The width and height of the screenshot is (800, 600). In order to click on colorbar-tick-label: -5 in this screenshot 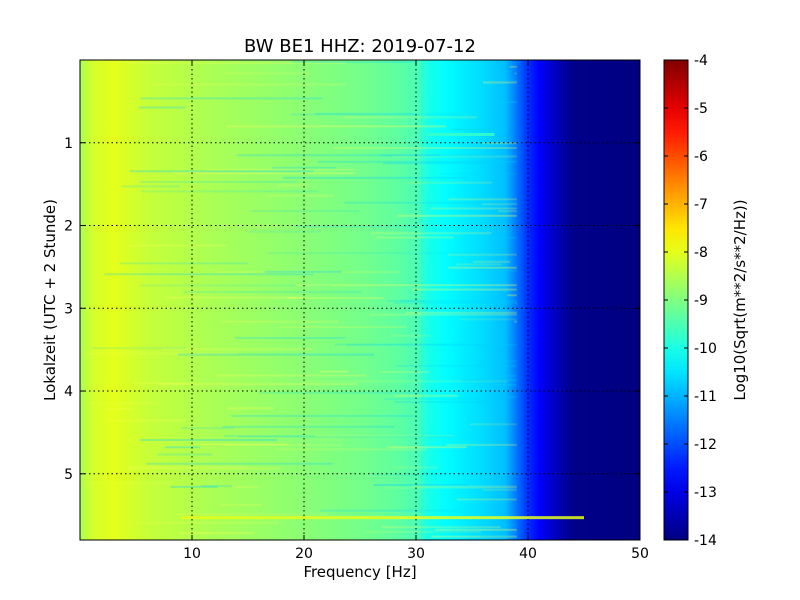, I will do `click(701, 109)`.